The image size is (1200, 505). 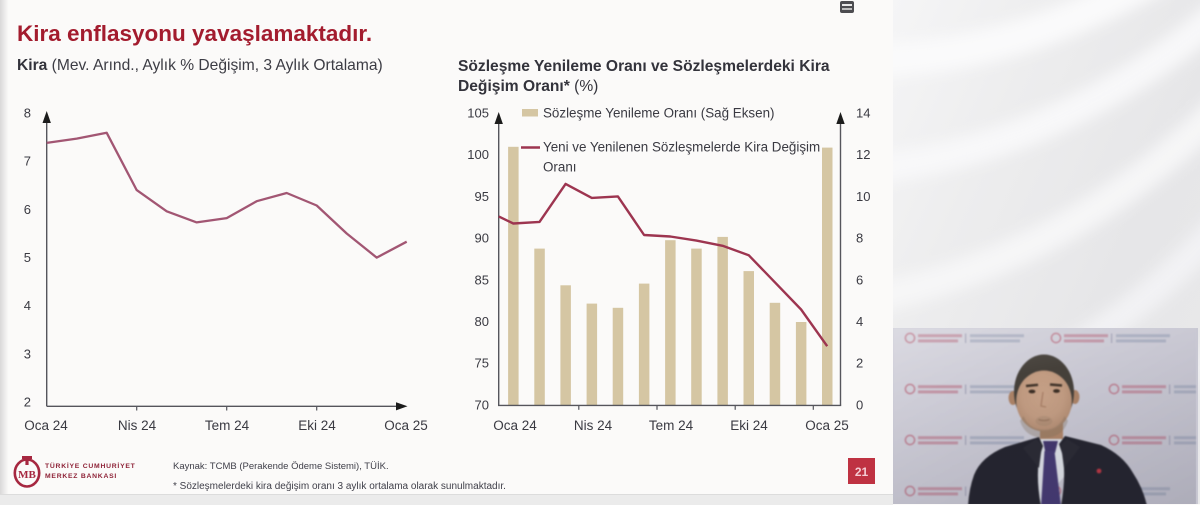 What do you see at coordinates (478, 112) in the screenshot?
I see `svg-text: 105` at bounding box center [478, 112].